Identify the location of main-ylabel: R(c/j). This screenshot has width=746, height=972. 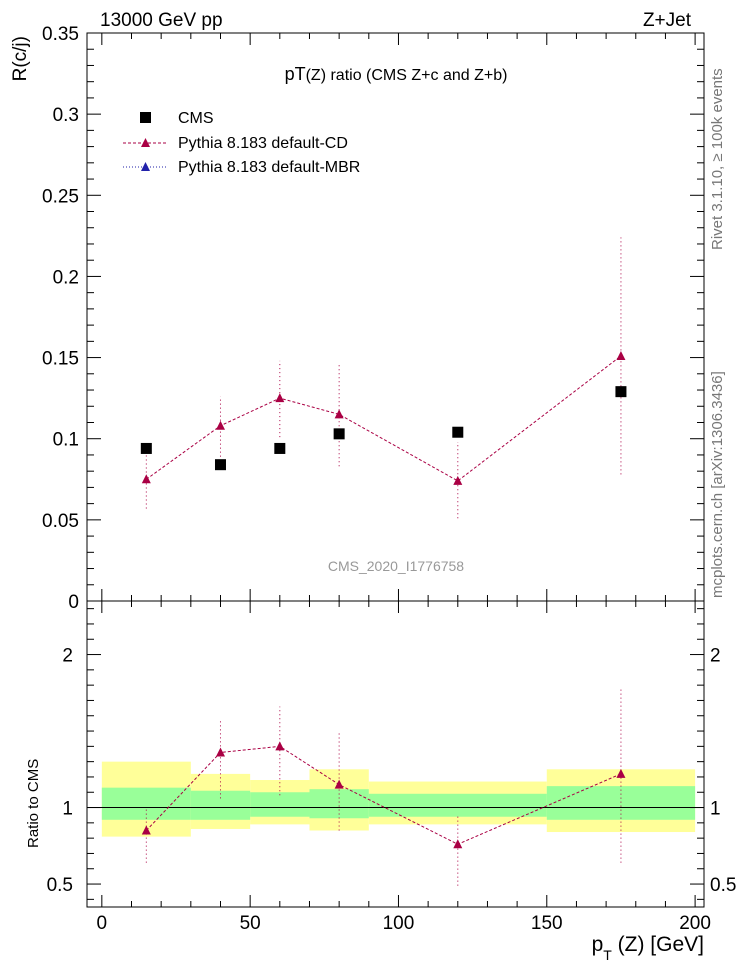
(20, 58).